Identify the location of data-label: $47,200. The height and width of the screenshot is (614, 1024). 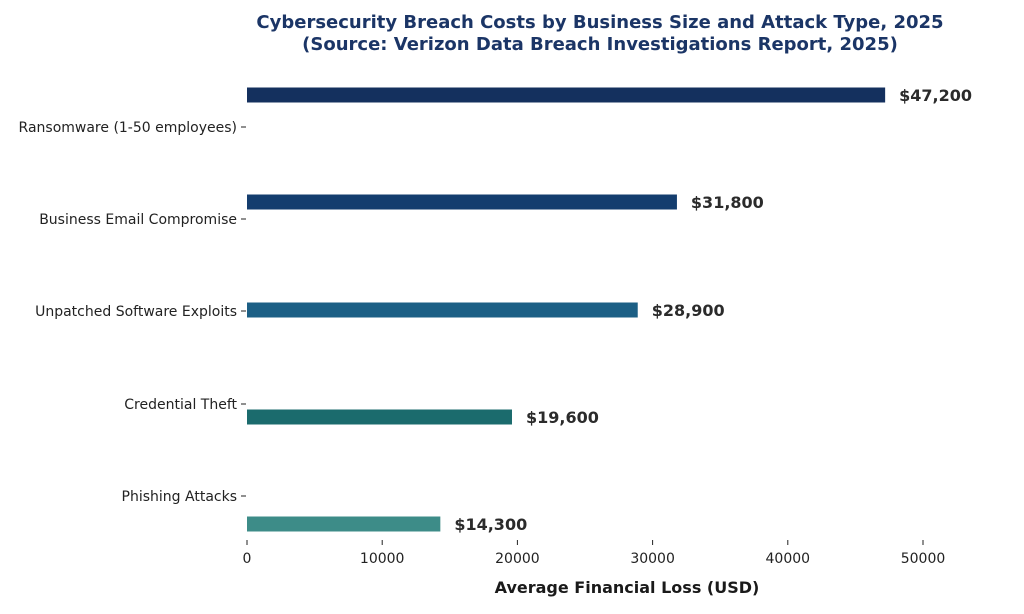
(935, 95).